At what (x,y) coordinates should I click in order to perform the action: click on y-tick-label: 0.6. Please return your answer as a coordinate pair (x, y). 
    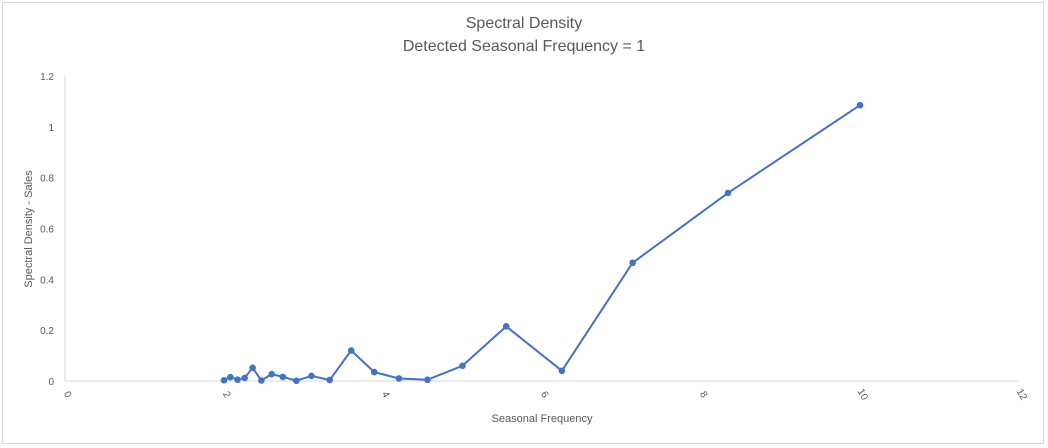
    Looking at the image, I should click on (47, 230).